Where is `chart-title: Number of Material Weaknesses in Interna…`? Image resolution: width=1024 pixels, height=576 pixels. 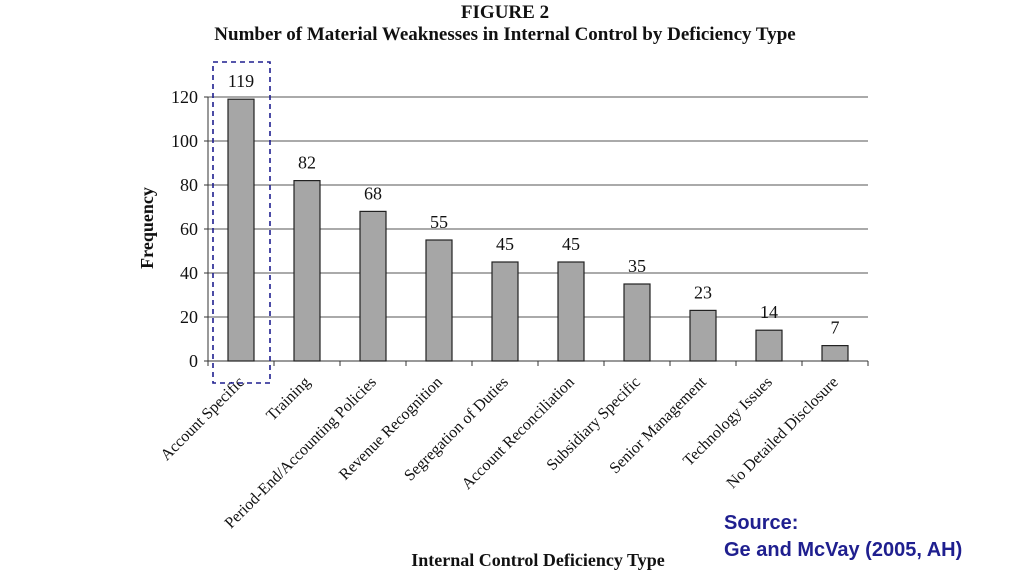
chart-title: Number of Material Weaknesses in Interna… is located at coordinates (505, 34).